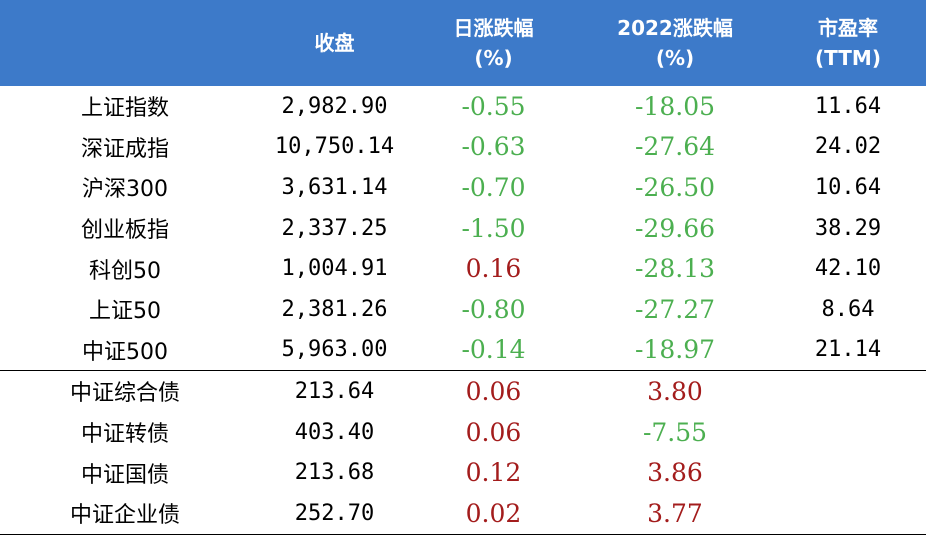 The width and height of the screenshot is (926, 552). What do you see at coordinates (675, 269) in the screenshot?
I see `ytd-change-value: -28.13` at bounding box center [675, 269].